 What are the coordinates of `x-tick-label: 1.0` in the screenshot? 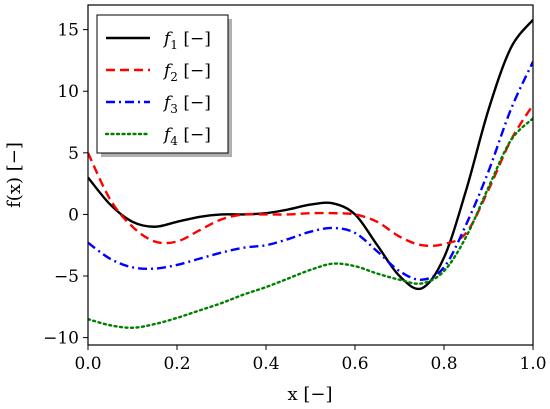 It's located at (532, 364).